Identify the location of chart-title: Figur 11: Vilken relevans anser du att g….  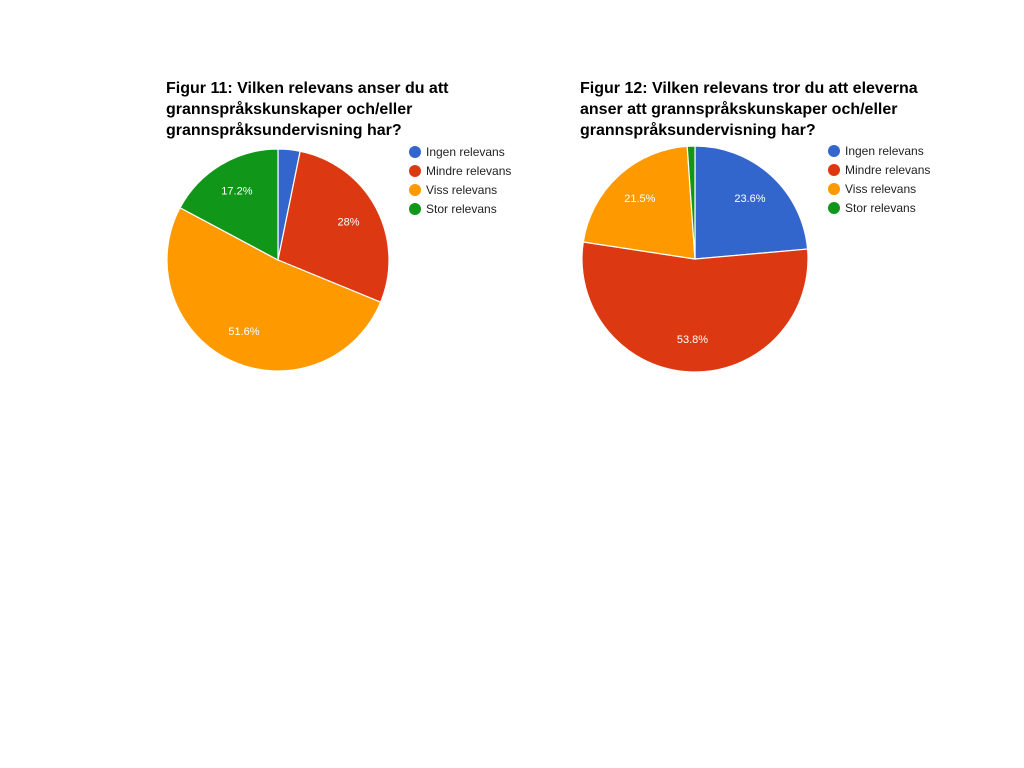
(307, 109).